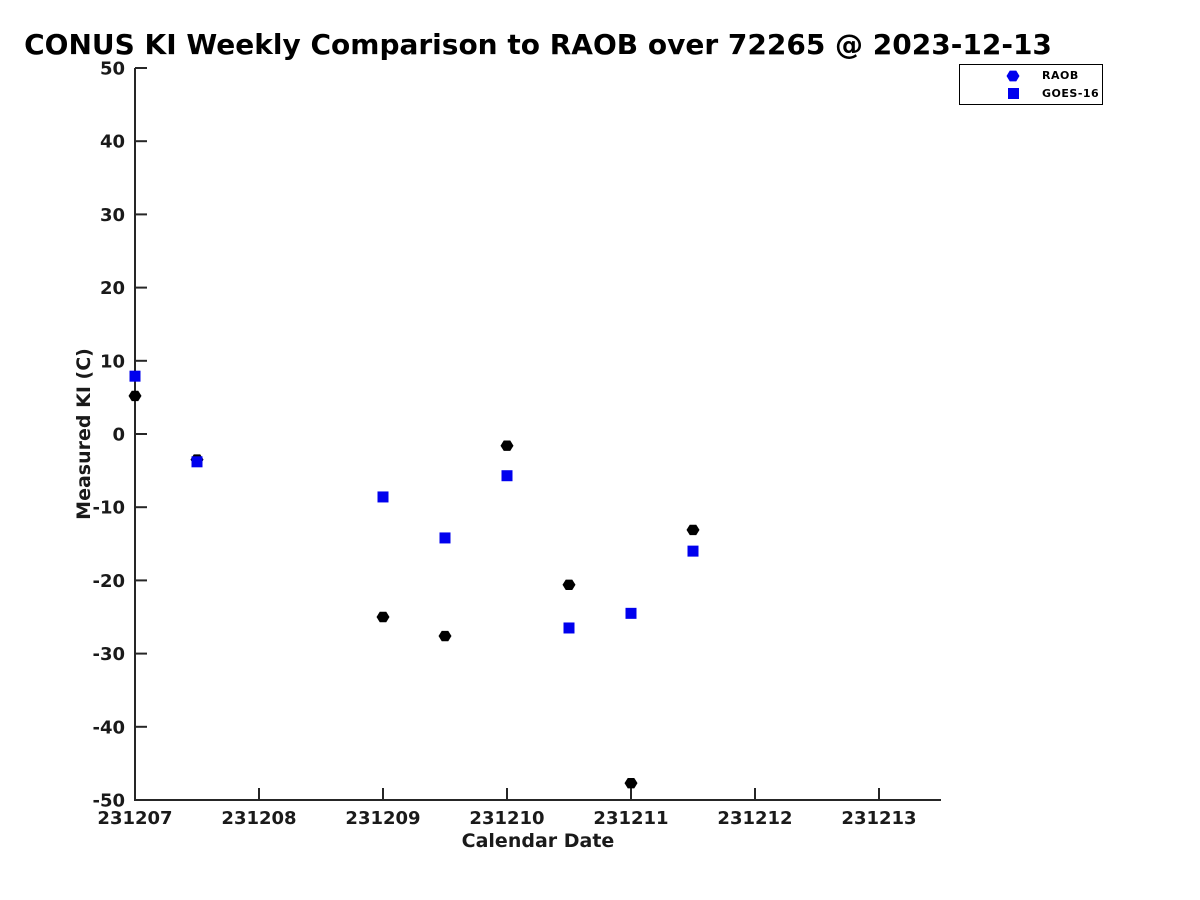 The image size is (1200, 900). I want to click on y-tick-label: 40, so click(112, 142).